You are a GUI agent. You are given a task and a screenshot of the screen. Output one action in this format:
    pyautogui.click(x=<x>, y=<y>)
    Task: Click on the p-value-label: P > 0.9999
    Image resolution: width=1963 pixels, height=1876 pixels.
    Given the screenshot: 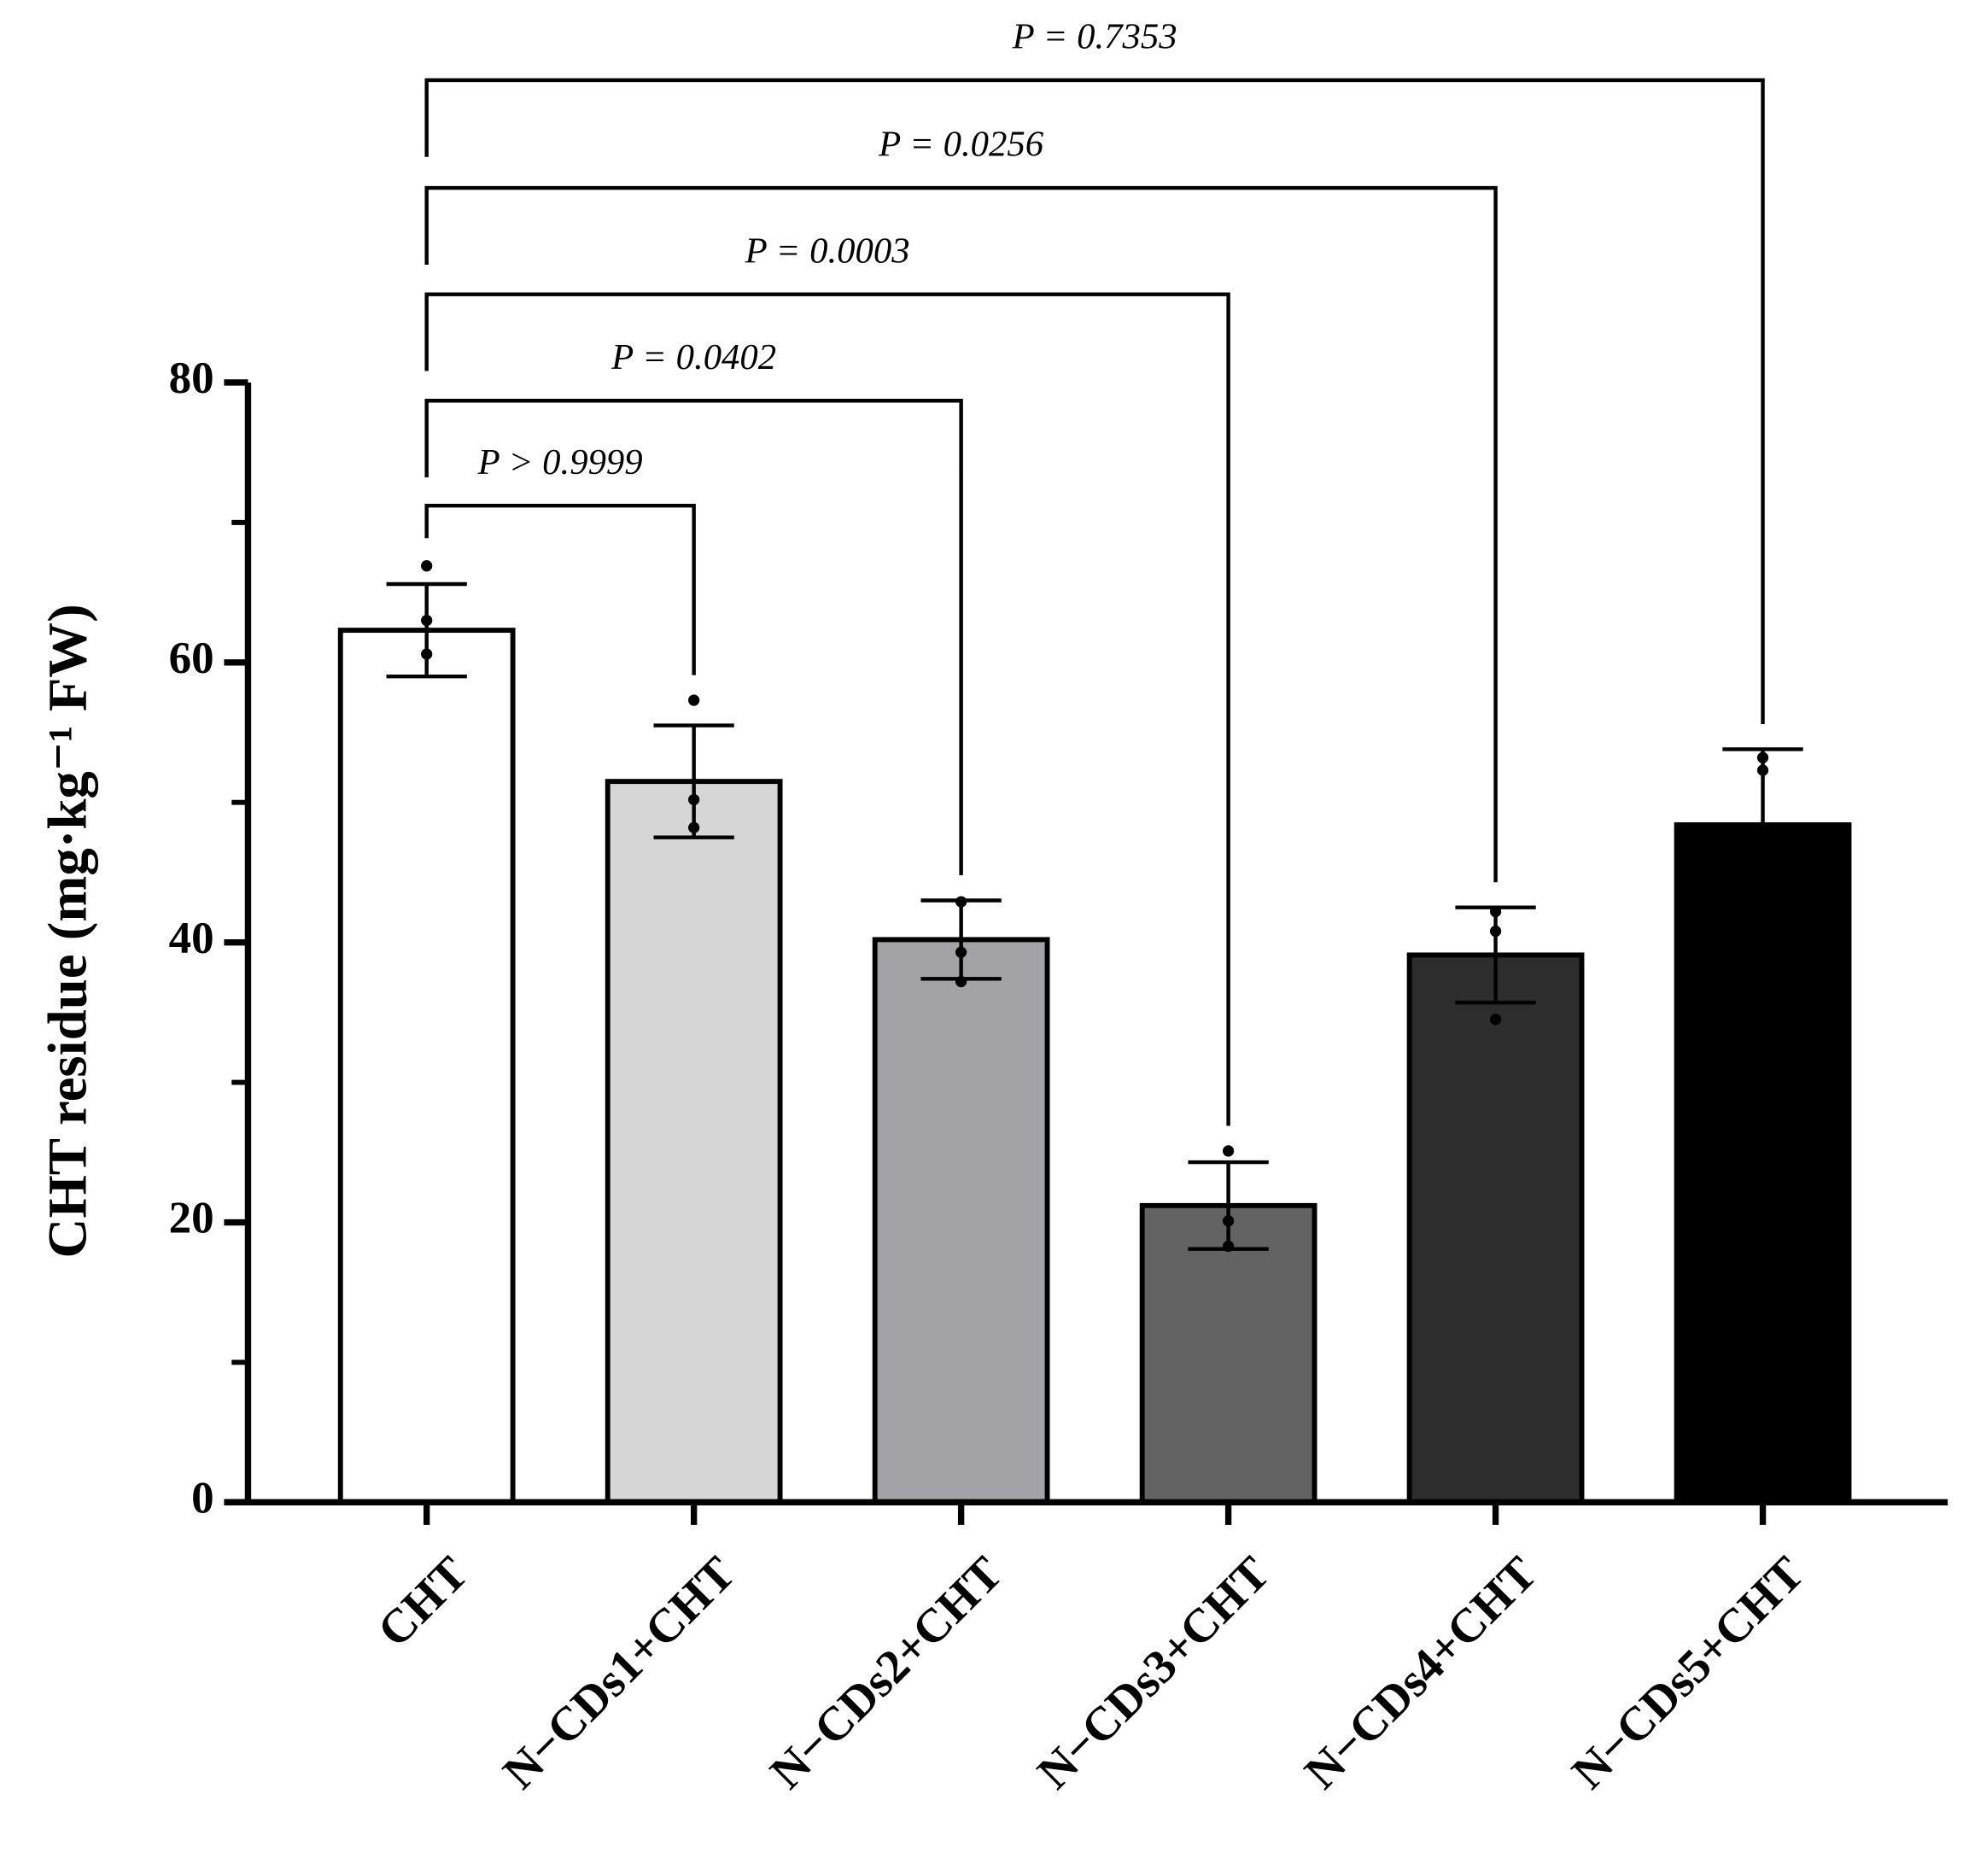 What is the action you would take?
    pyautogui.click(x=560, y=462)
    